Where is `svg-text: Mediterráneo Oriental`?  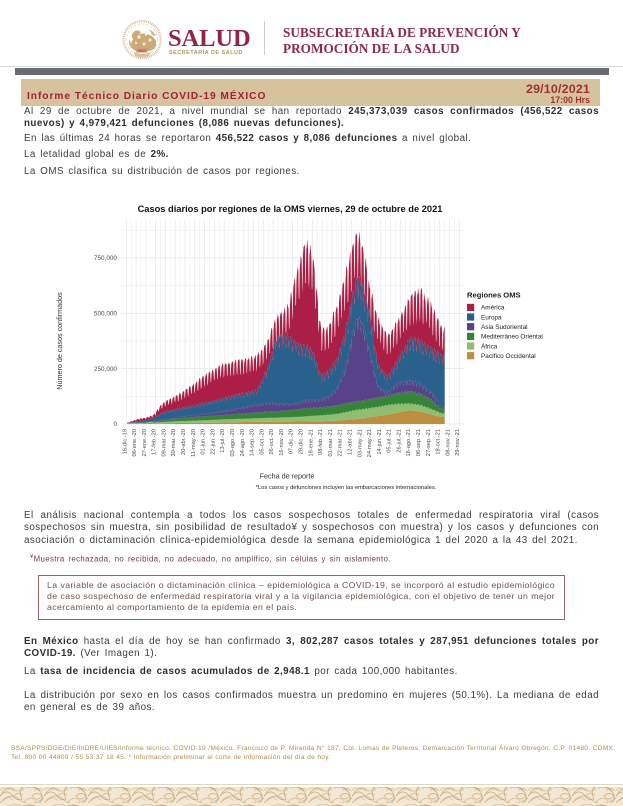
svg-text: Mediterráneo Oriental is located at coordinates (512, 337).